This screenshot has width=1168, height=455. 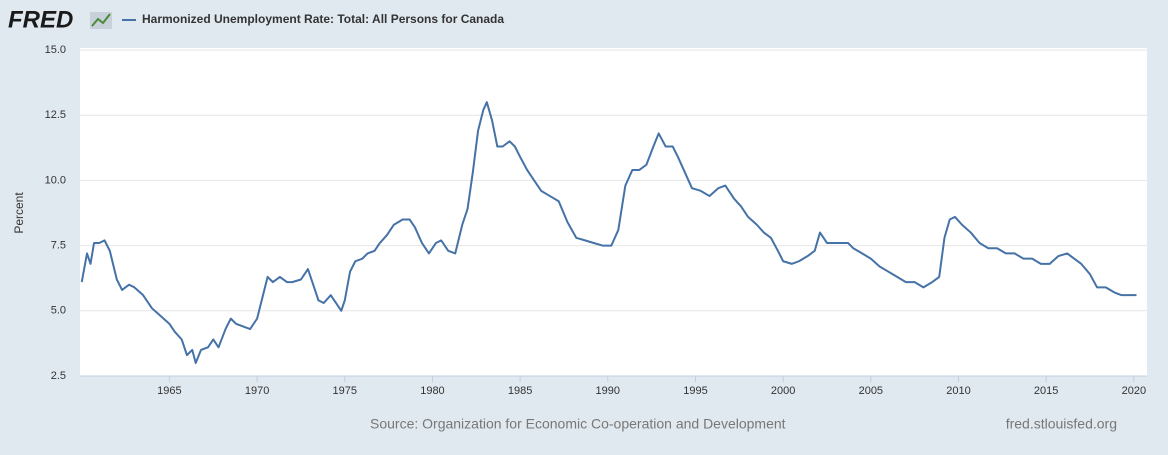 I want to click on x-tick-label: 1980, so click(x=432, y=391).